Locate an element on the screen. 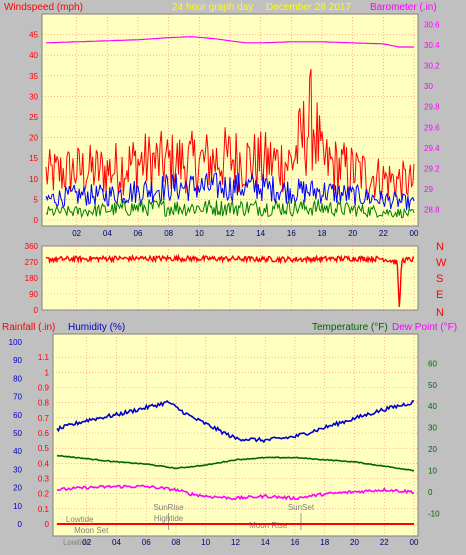 The width and height of the screenshot is (466, 555). barometer-axis-title: Barometer (.in) is located at coordinates (403, 7).